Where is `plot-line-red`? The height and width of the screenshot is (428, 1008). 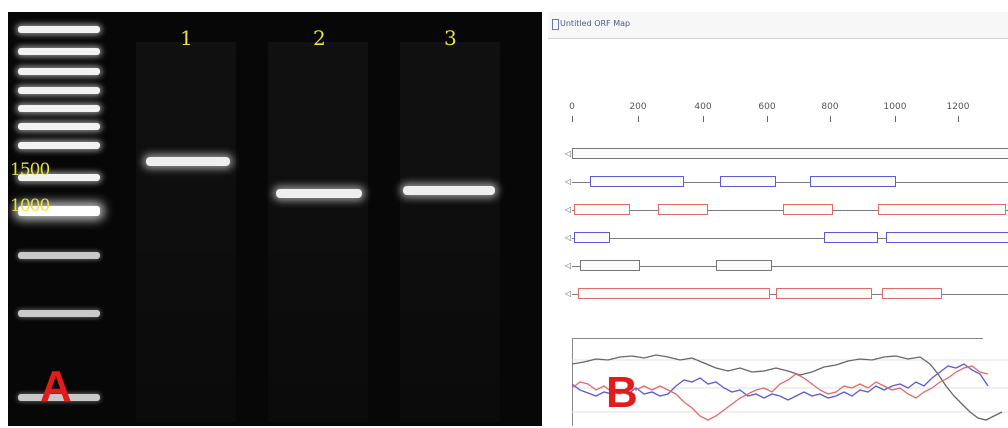 plot-line-red is located at coordinates (780, 393).